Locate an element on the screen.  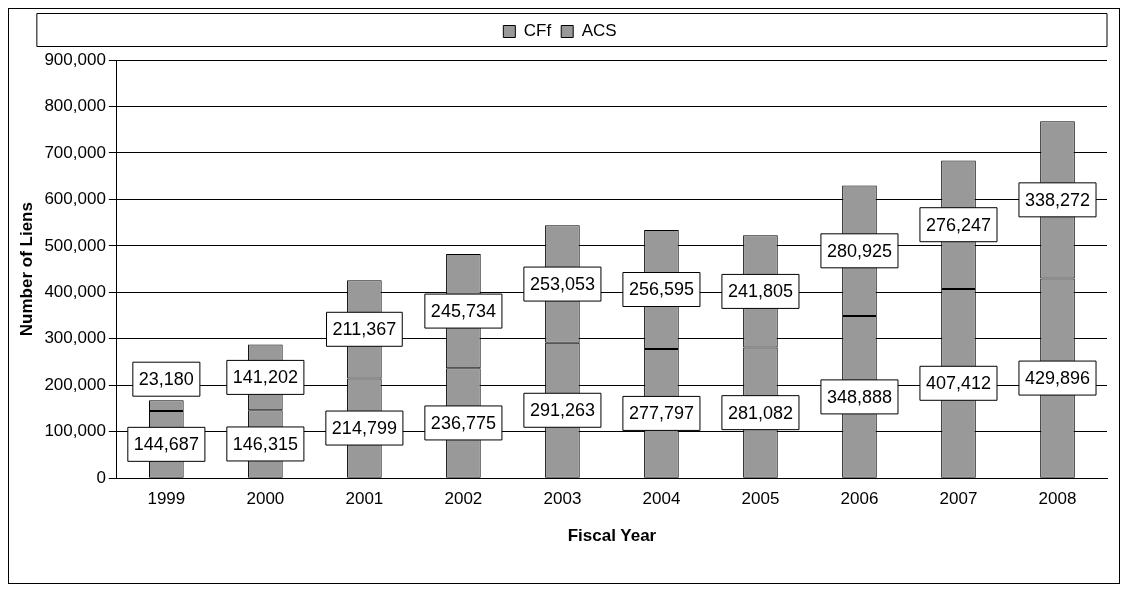
data-label: 338,272 is located at coordinates (1057, 199).